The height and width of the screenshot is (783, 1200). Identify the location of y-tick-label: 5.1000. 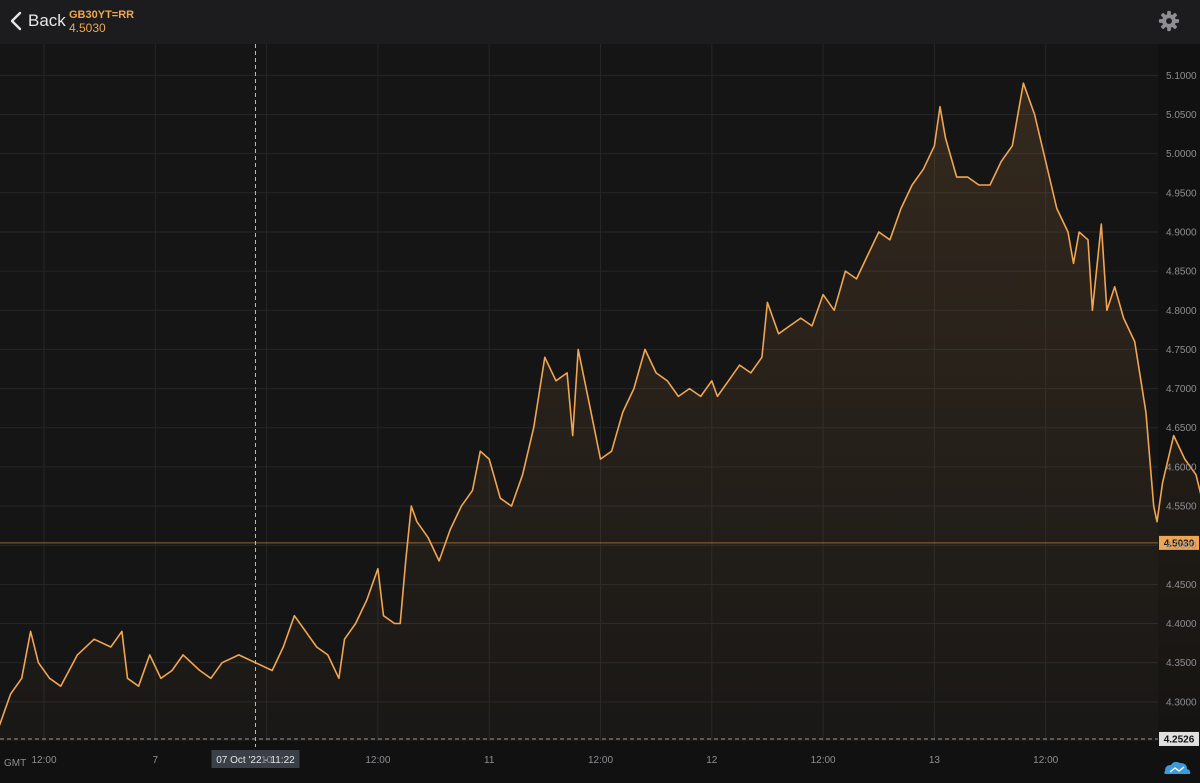
(1181, 76).